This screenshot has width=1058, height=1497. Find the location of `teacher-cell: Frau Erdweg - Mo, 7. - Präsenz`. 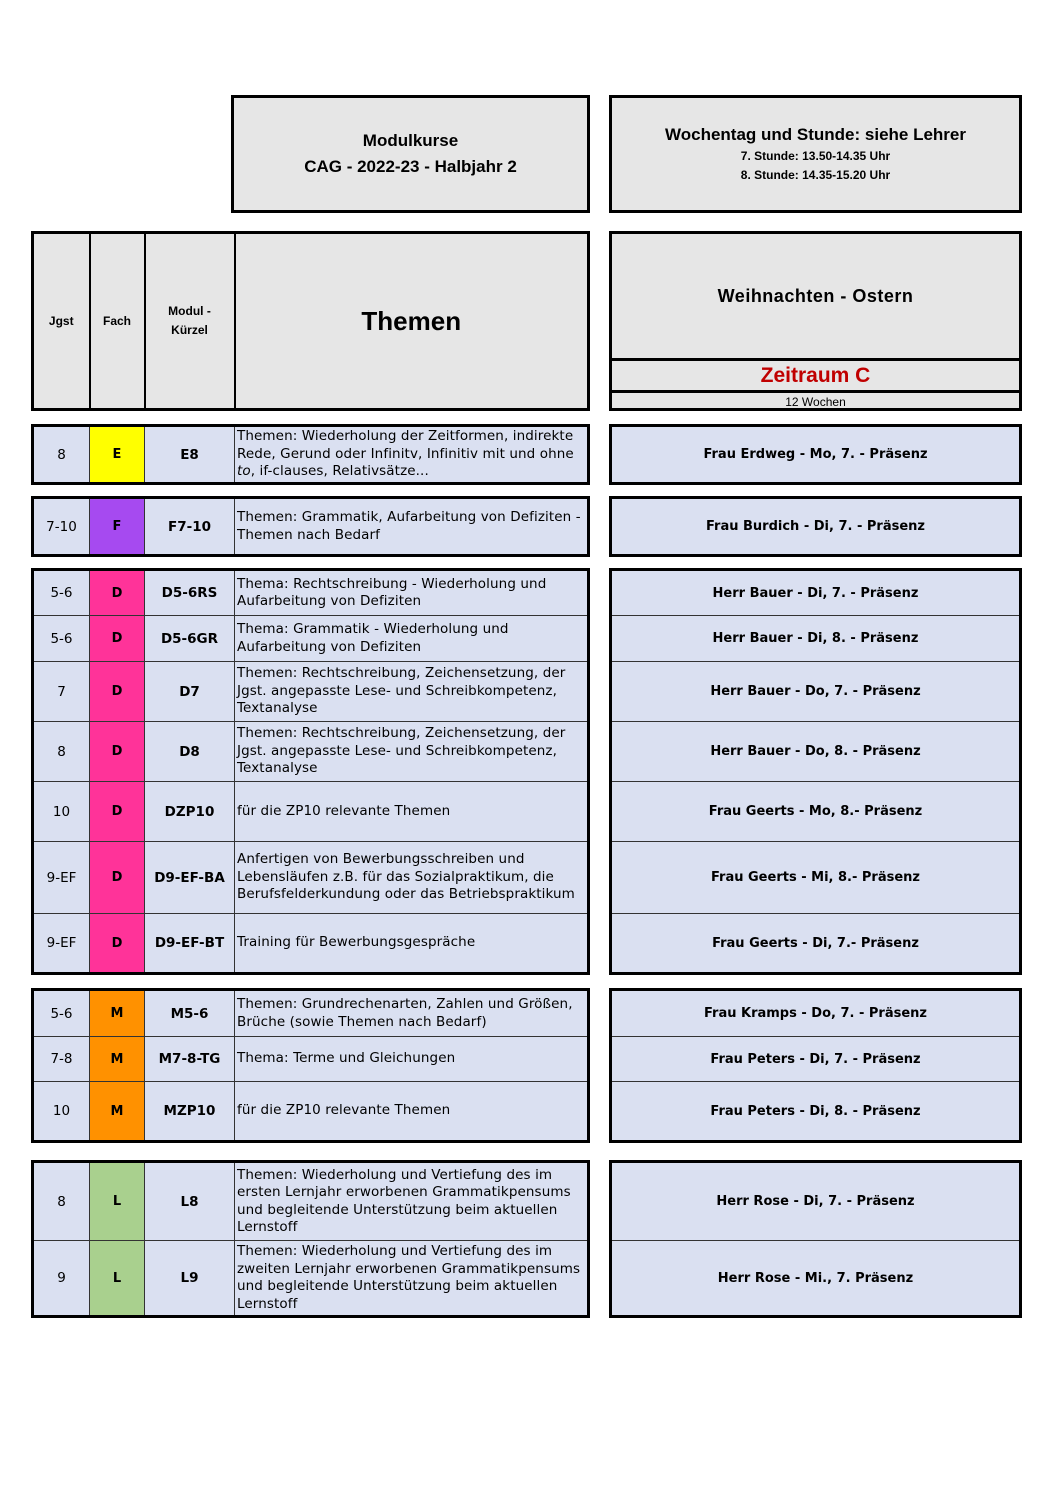

teacher-cell: Frau Erdweg - Mo, 7. - Präsenz is located at coordinates (815, 454).